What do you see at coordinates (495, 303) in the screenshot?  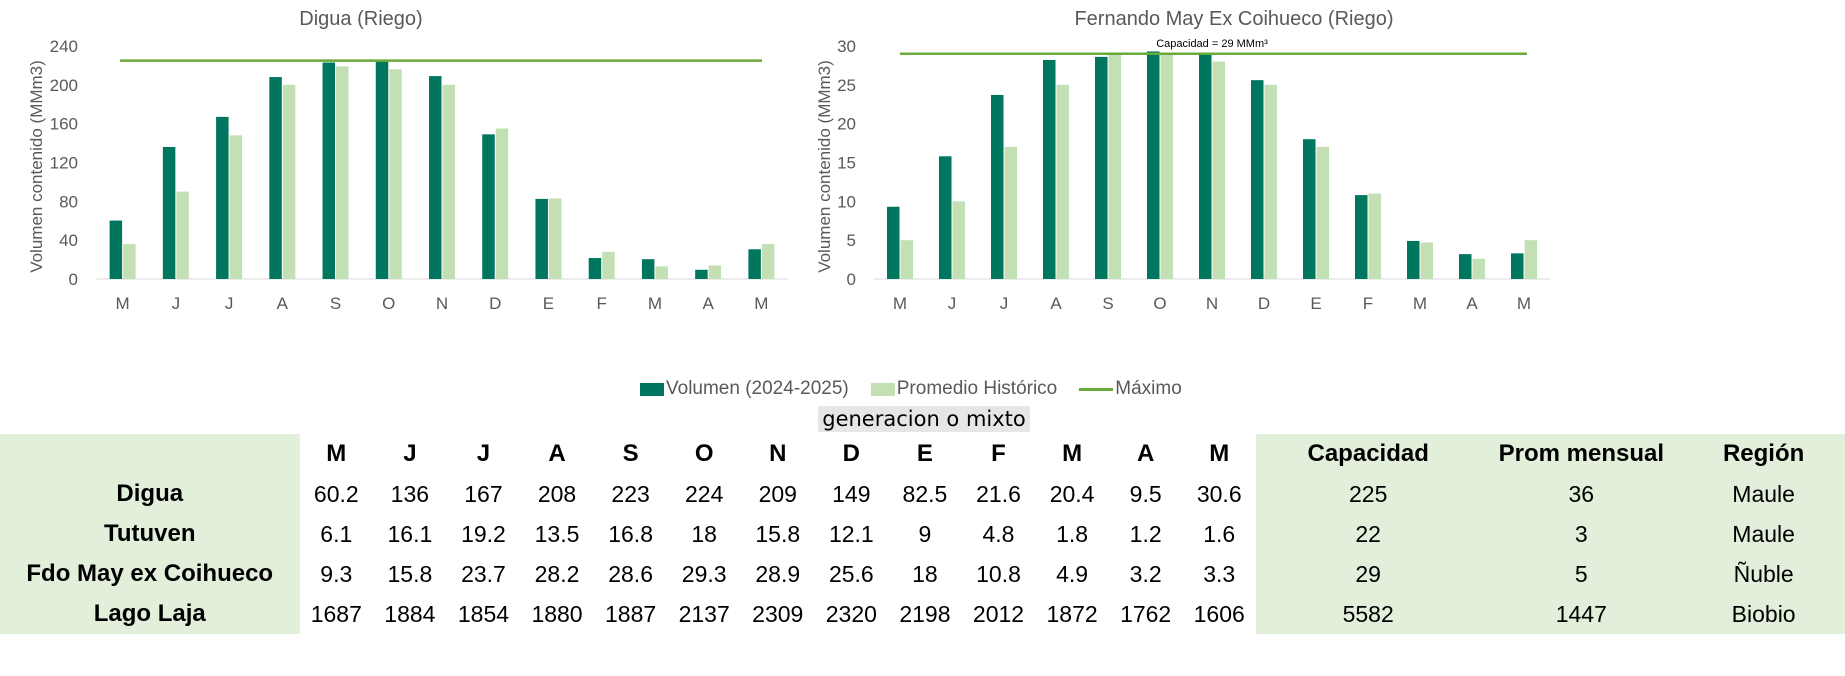 I see `x-tick-label: D` at bounding box center [495, 303].